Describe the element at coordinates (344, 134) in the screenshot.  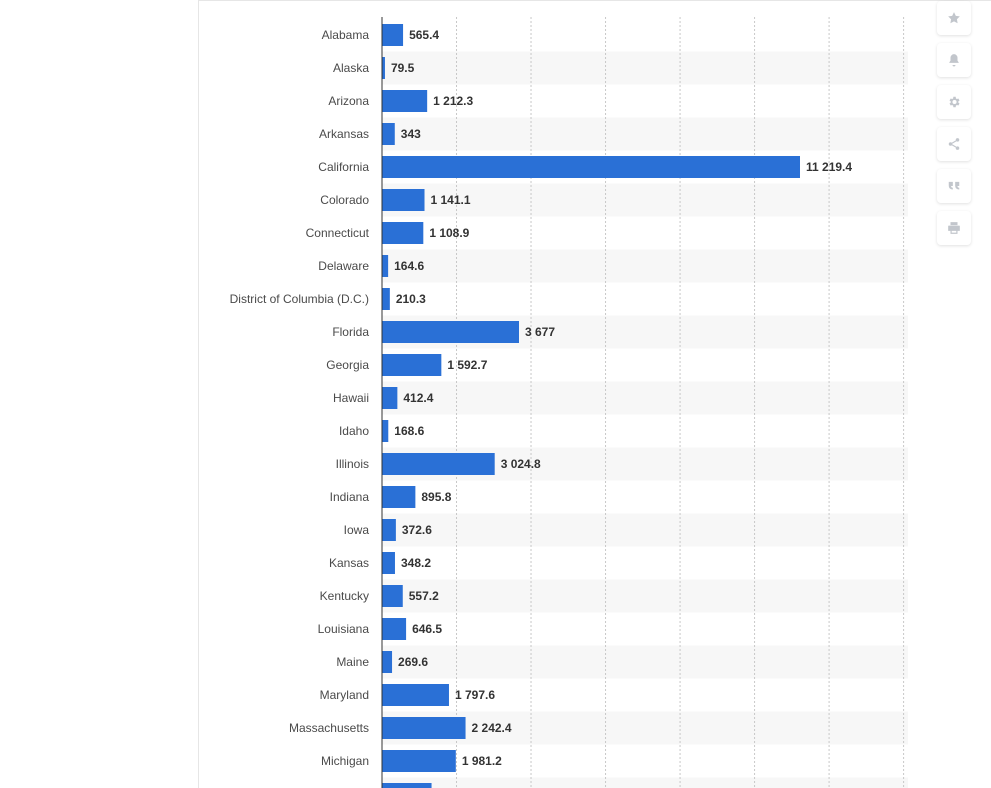
I see `category-label: Arkansas` at that location.